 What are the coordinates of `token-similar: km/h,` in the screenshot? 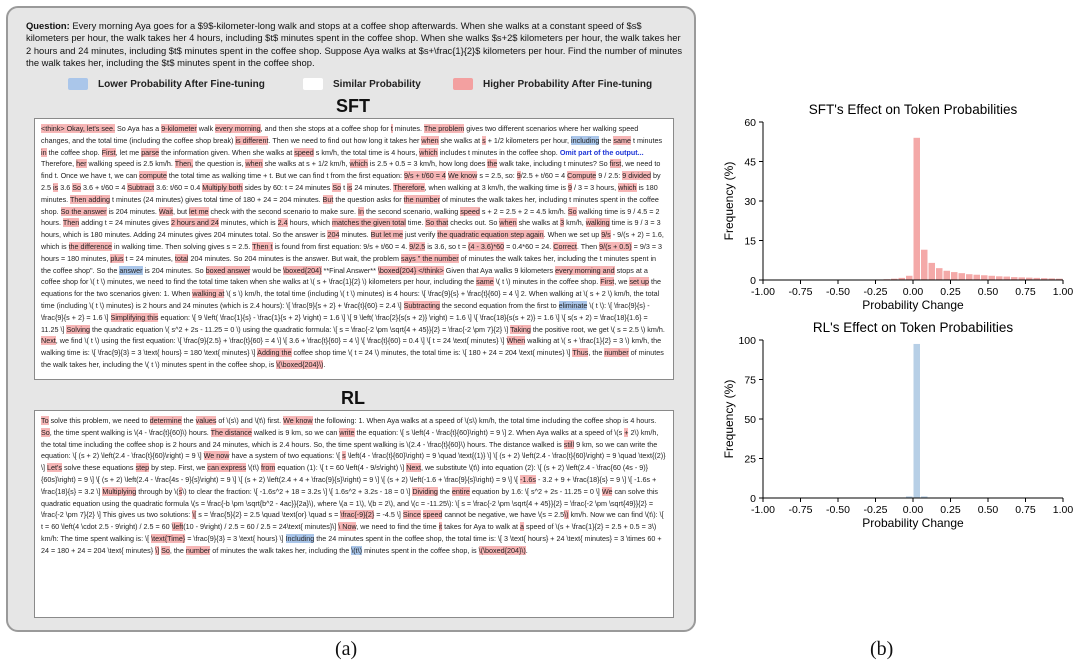 It's located at (575, 223).